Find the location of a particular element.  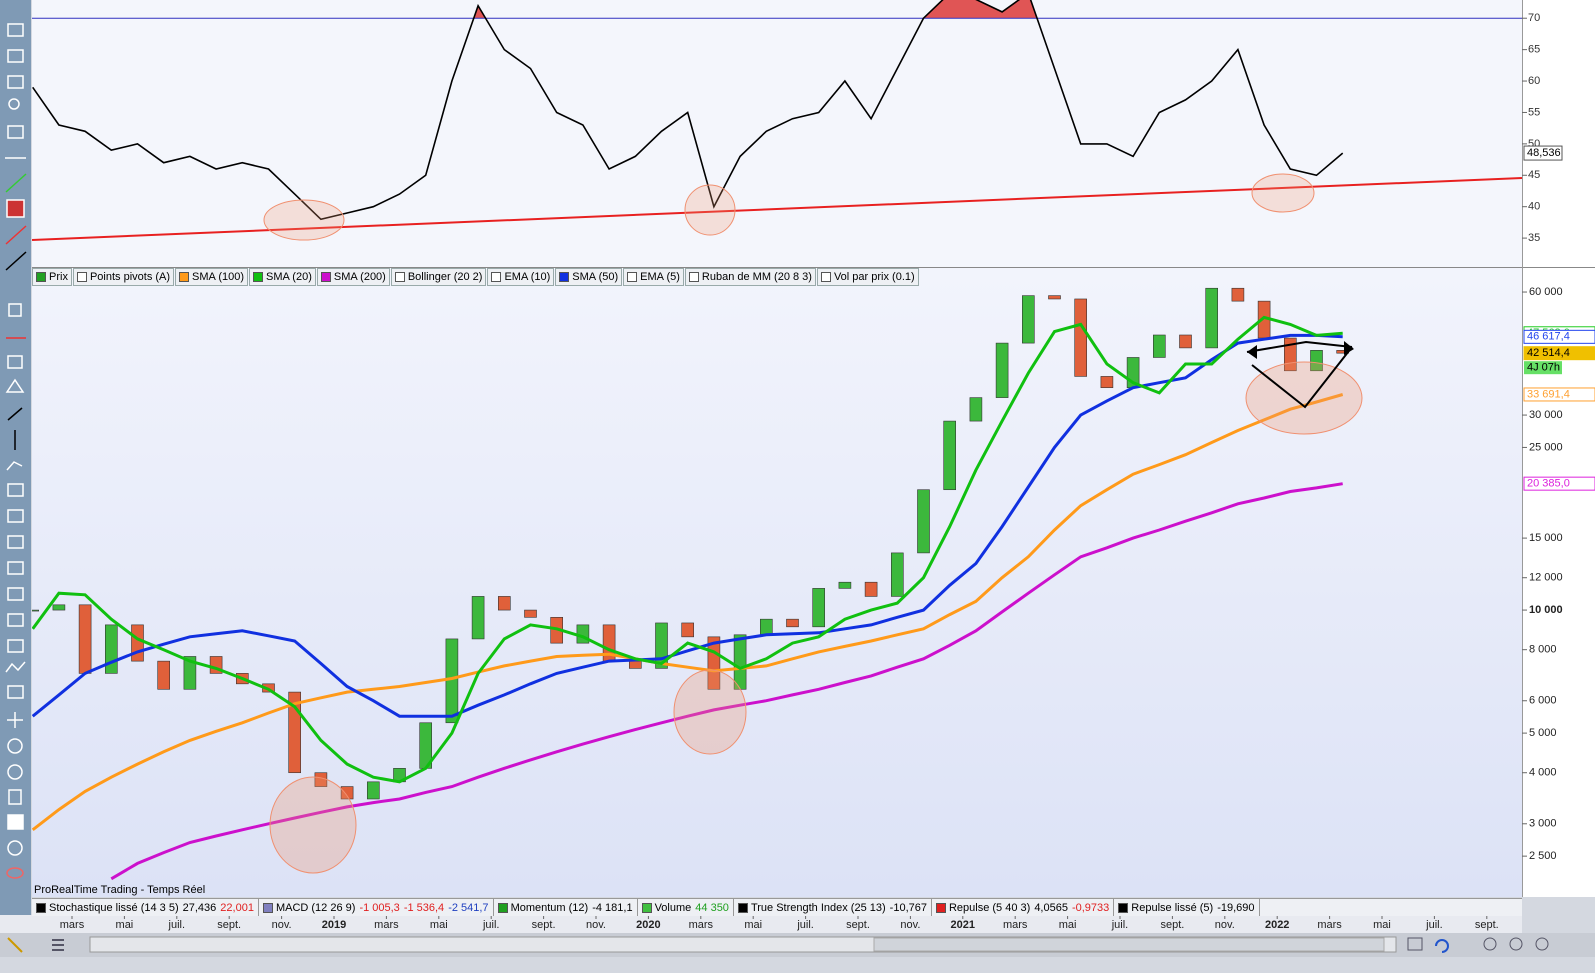

y-tick-label: 25 000 is located at coordinates (1546, 447).